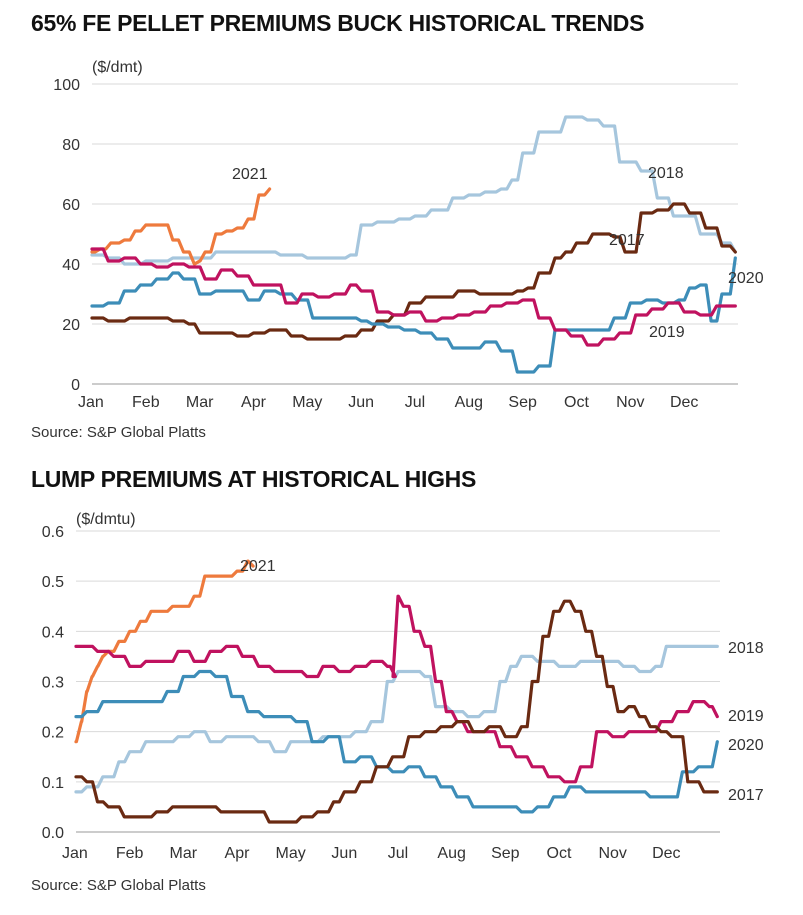 The width and height of the screenshot is (803, 915). What do you see at coordinates (71, 265) in the screenshot?
I see `y-tick-label: 40` at bounding box center [71, 265].